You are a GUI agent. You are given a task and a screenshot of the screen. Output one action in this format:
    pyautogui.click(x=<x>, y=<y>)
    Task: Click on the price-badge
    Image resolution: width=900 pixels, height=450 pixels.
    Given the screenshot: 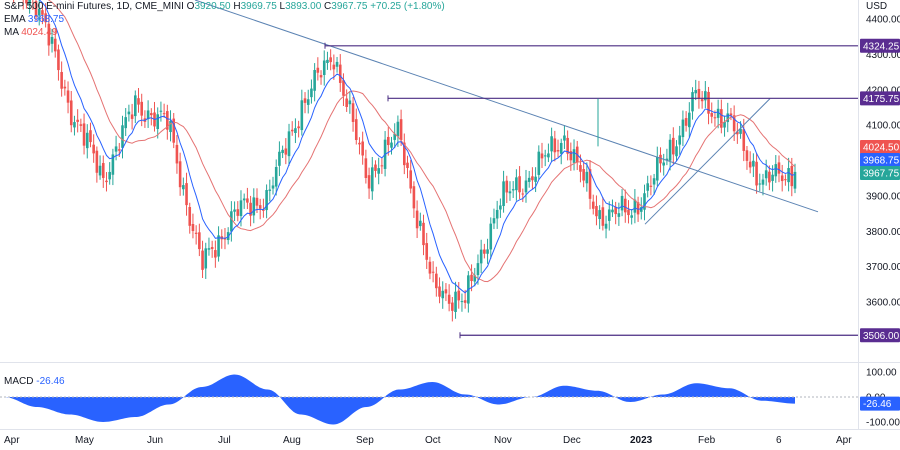 What is the action you would take?
    pyautogui.click(x=880, y=173)
    